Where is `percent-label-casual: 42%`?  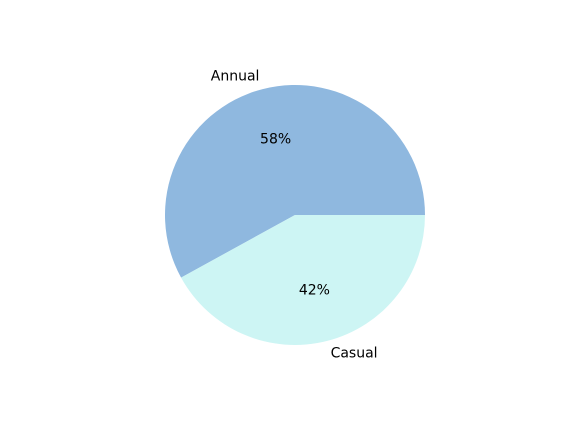 percent-label-casual: 42% is located at coordinates (314, 291).